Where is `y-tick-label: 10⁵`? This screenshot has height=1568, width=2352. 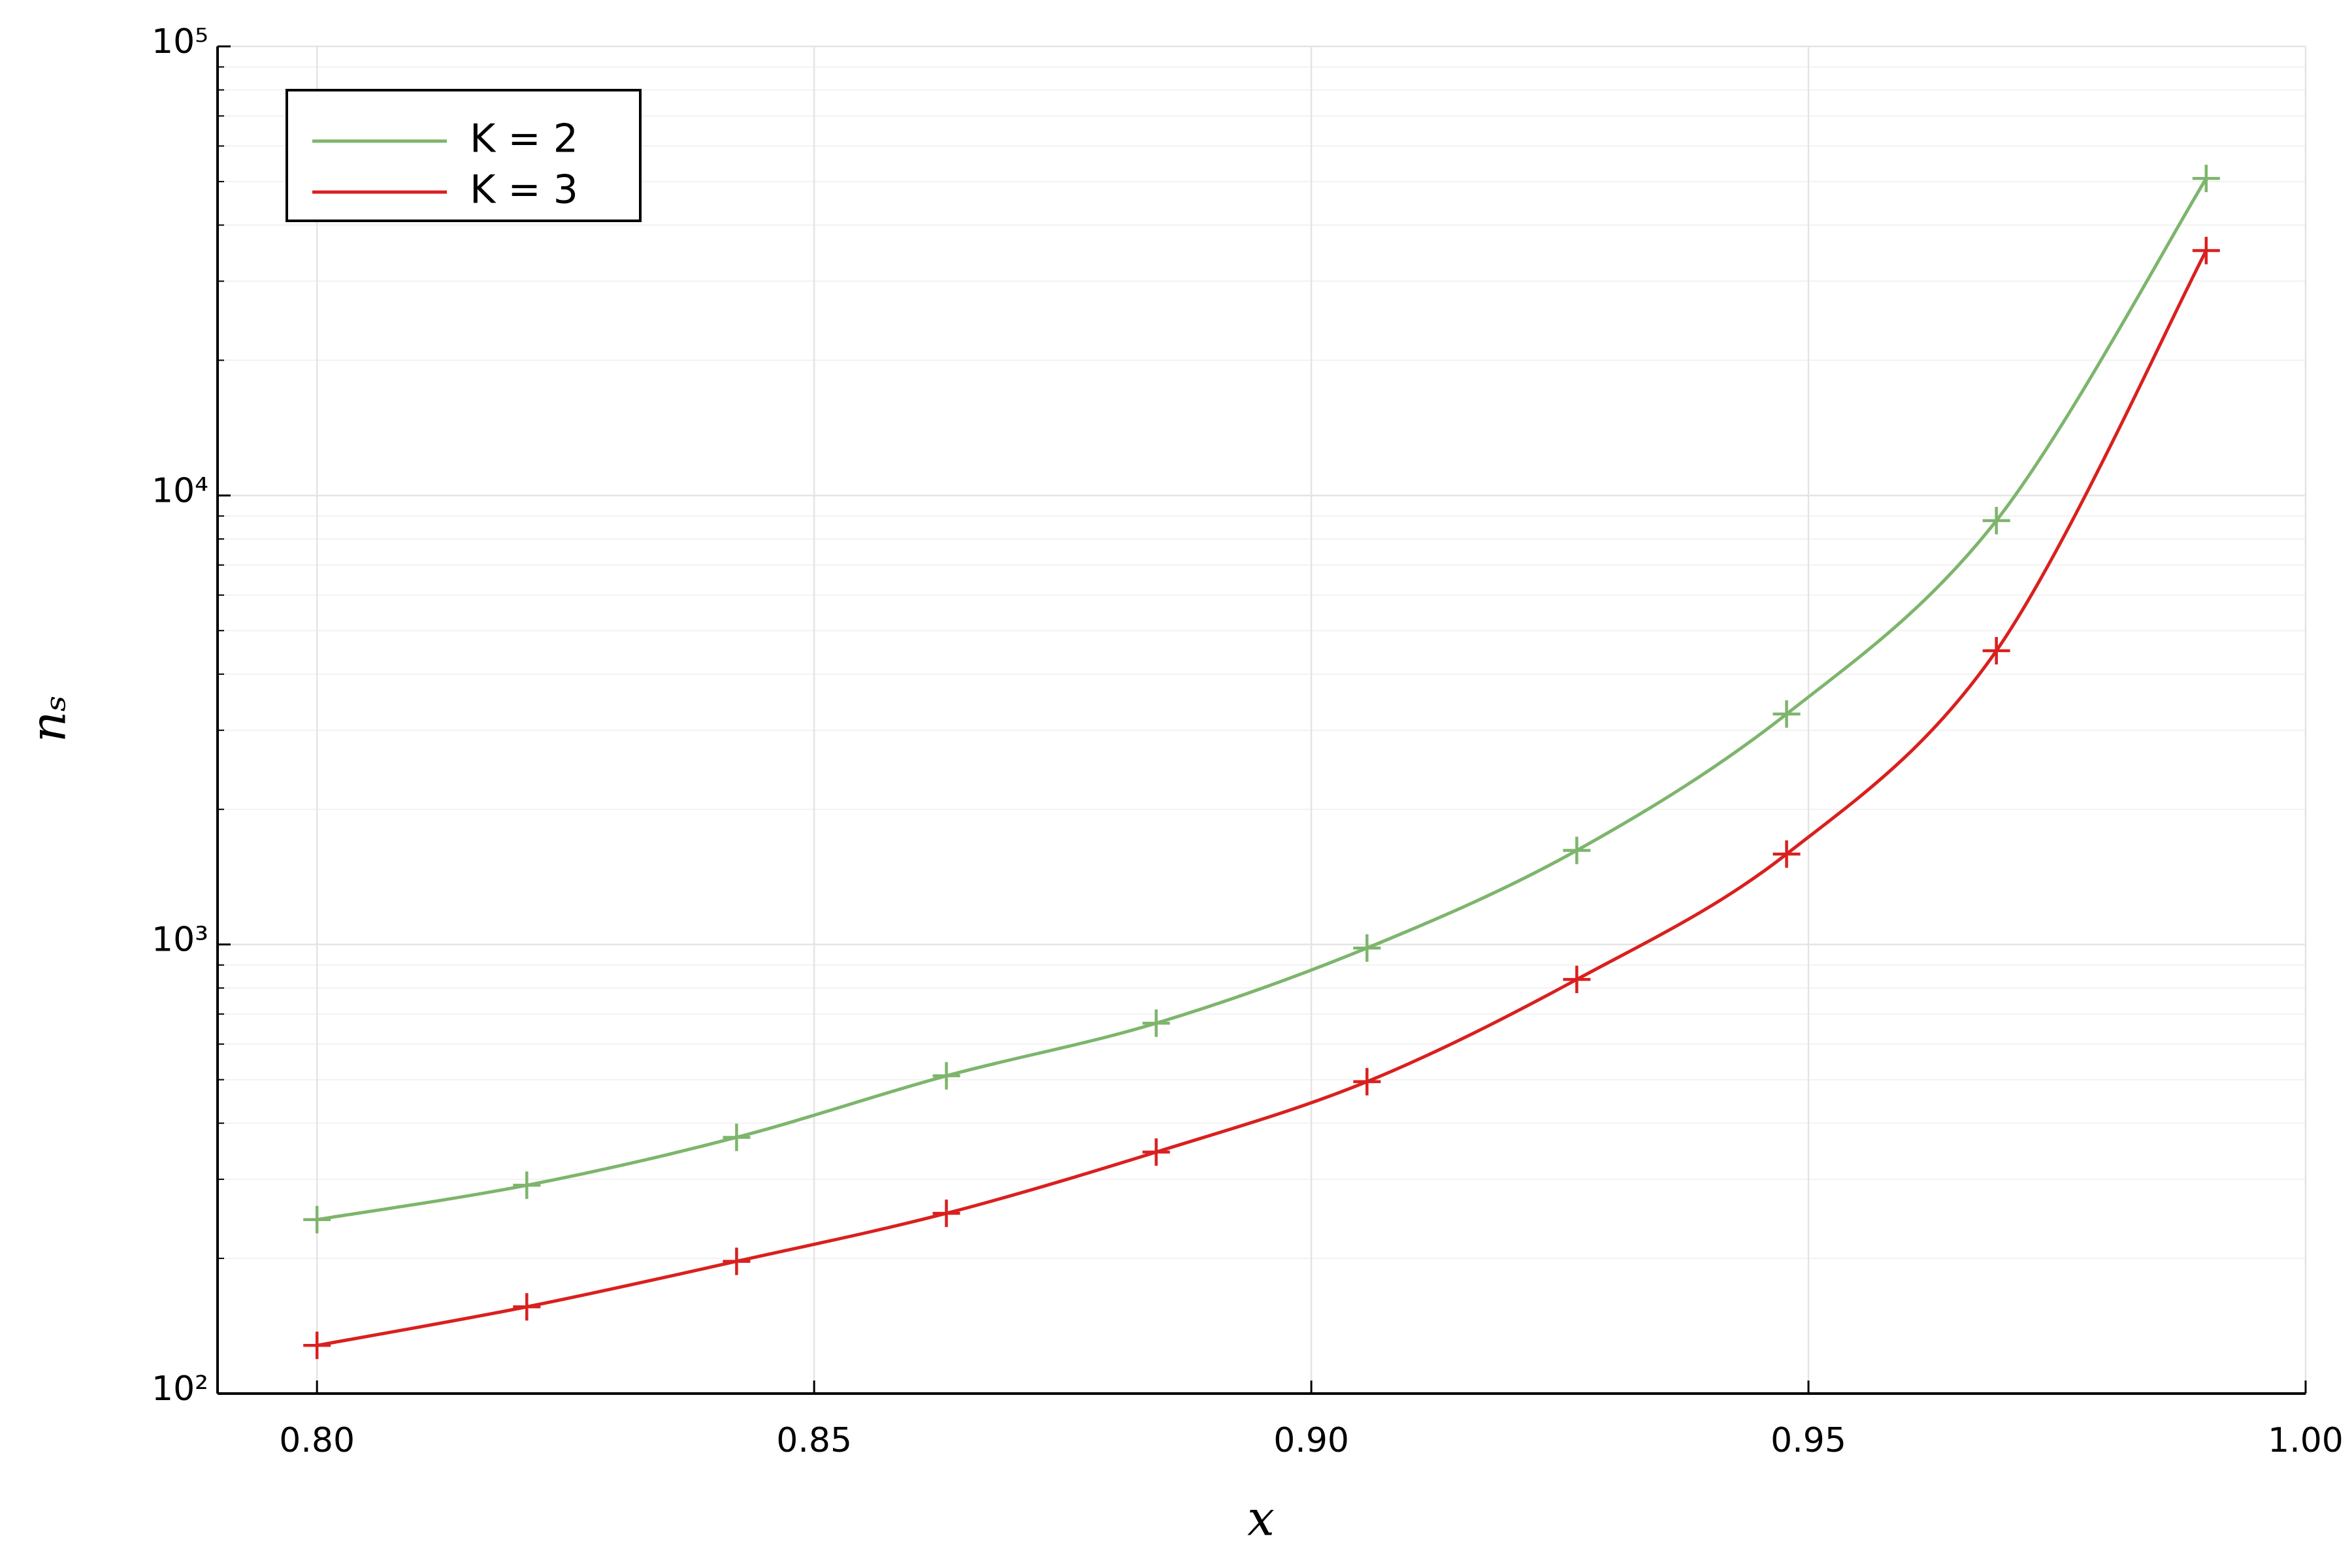
y-tick-label: 10⁵ is located at coordinates (180, 41).